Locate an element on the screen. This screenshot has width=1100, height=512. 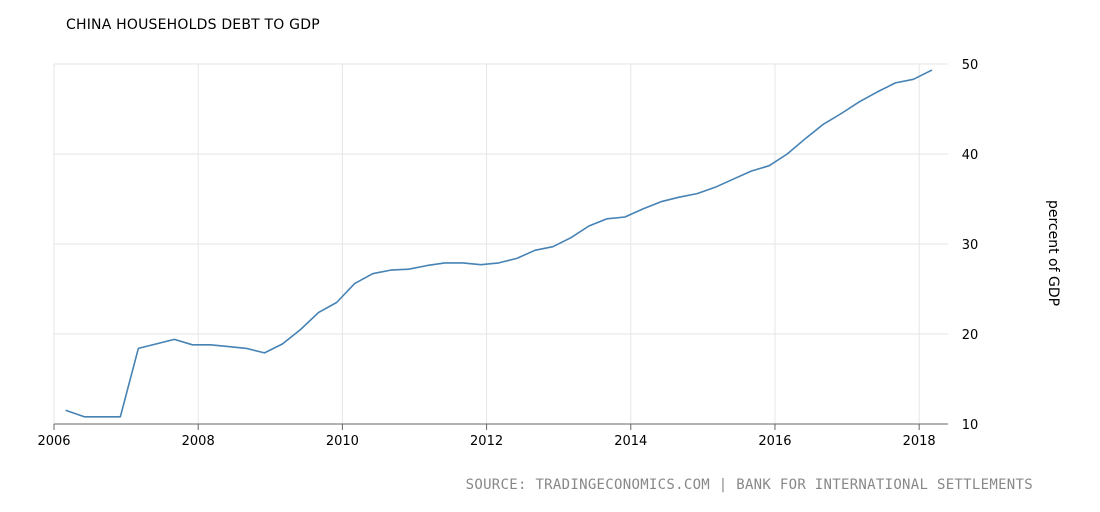
y-tick-label: 40 is located at coordinates (970, 155).